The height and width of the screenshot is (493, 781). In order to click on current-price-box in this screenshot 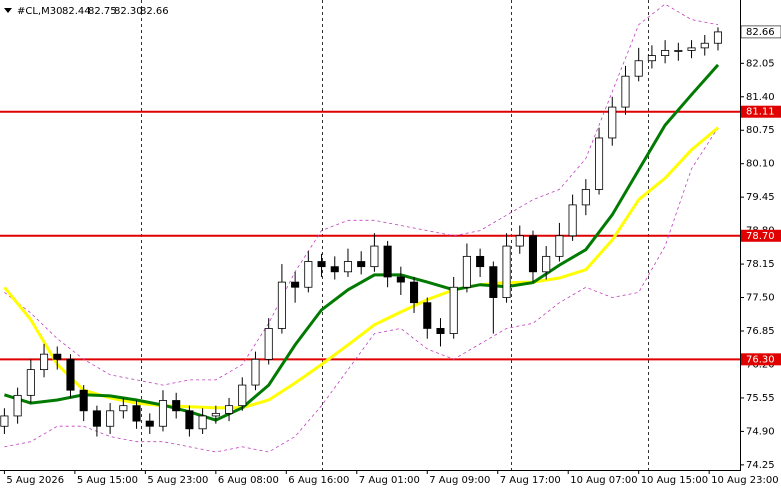, I will do `click(760, 32)`.